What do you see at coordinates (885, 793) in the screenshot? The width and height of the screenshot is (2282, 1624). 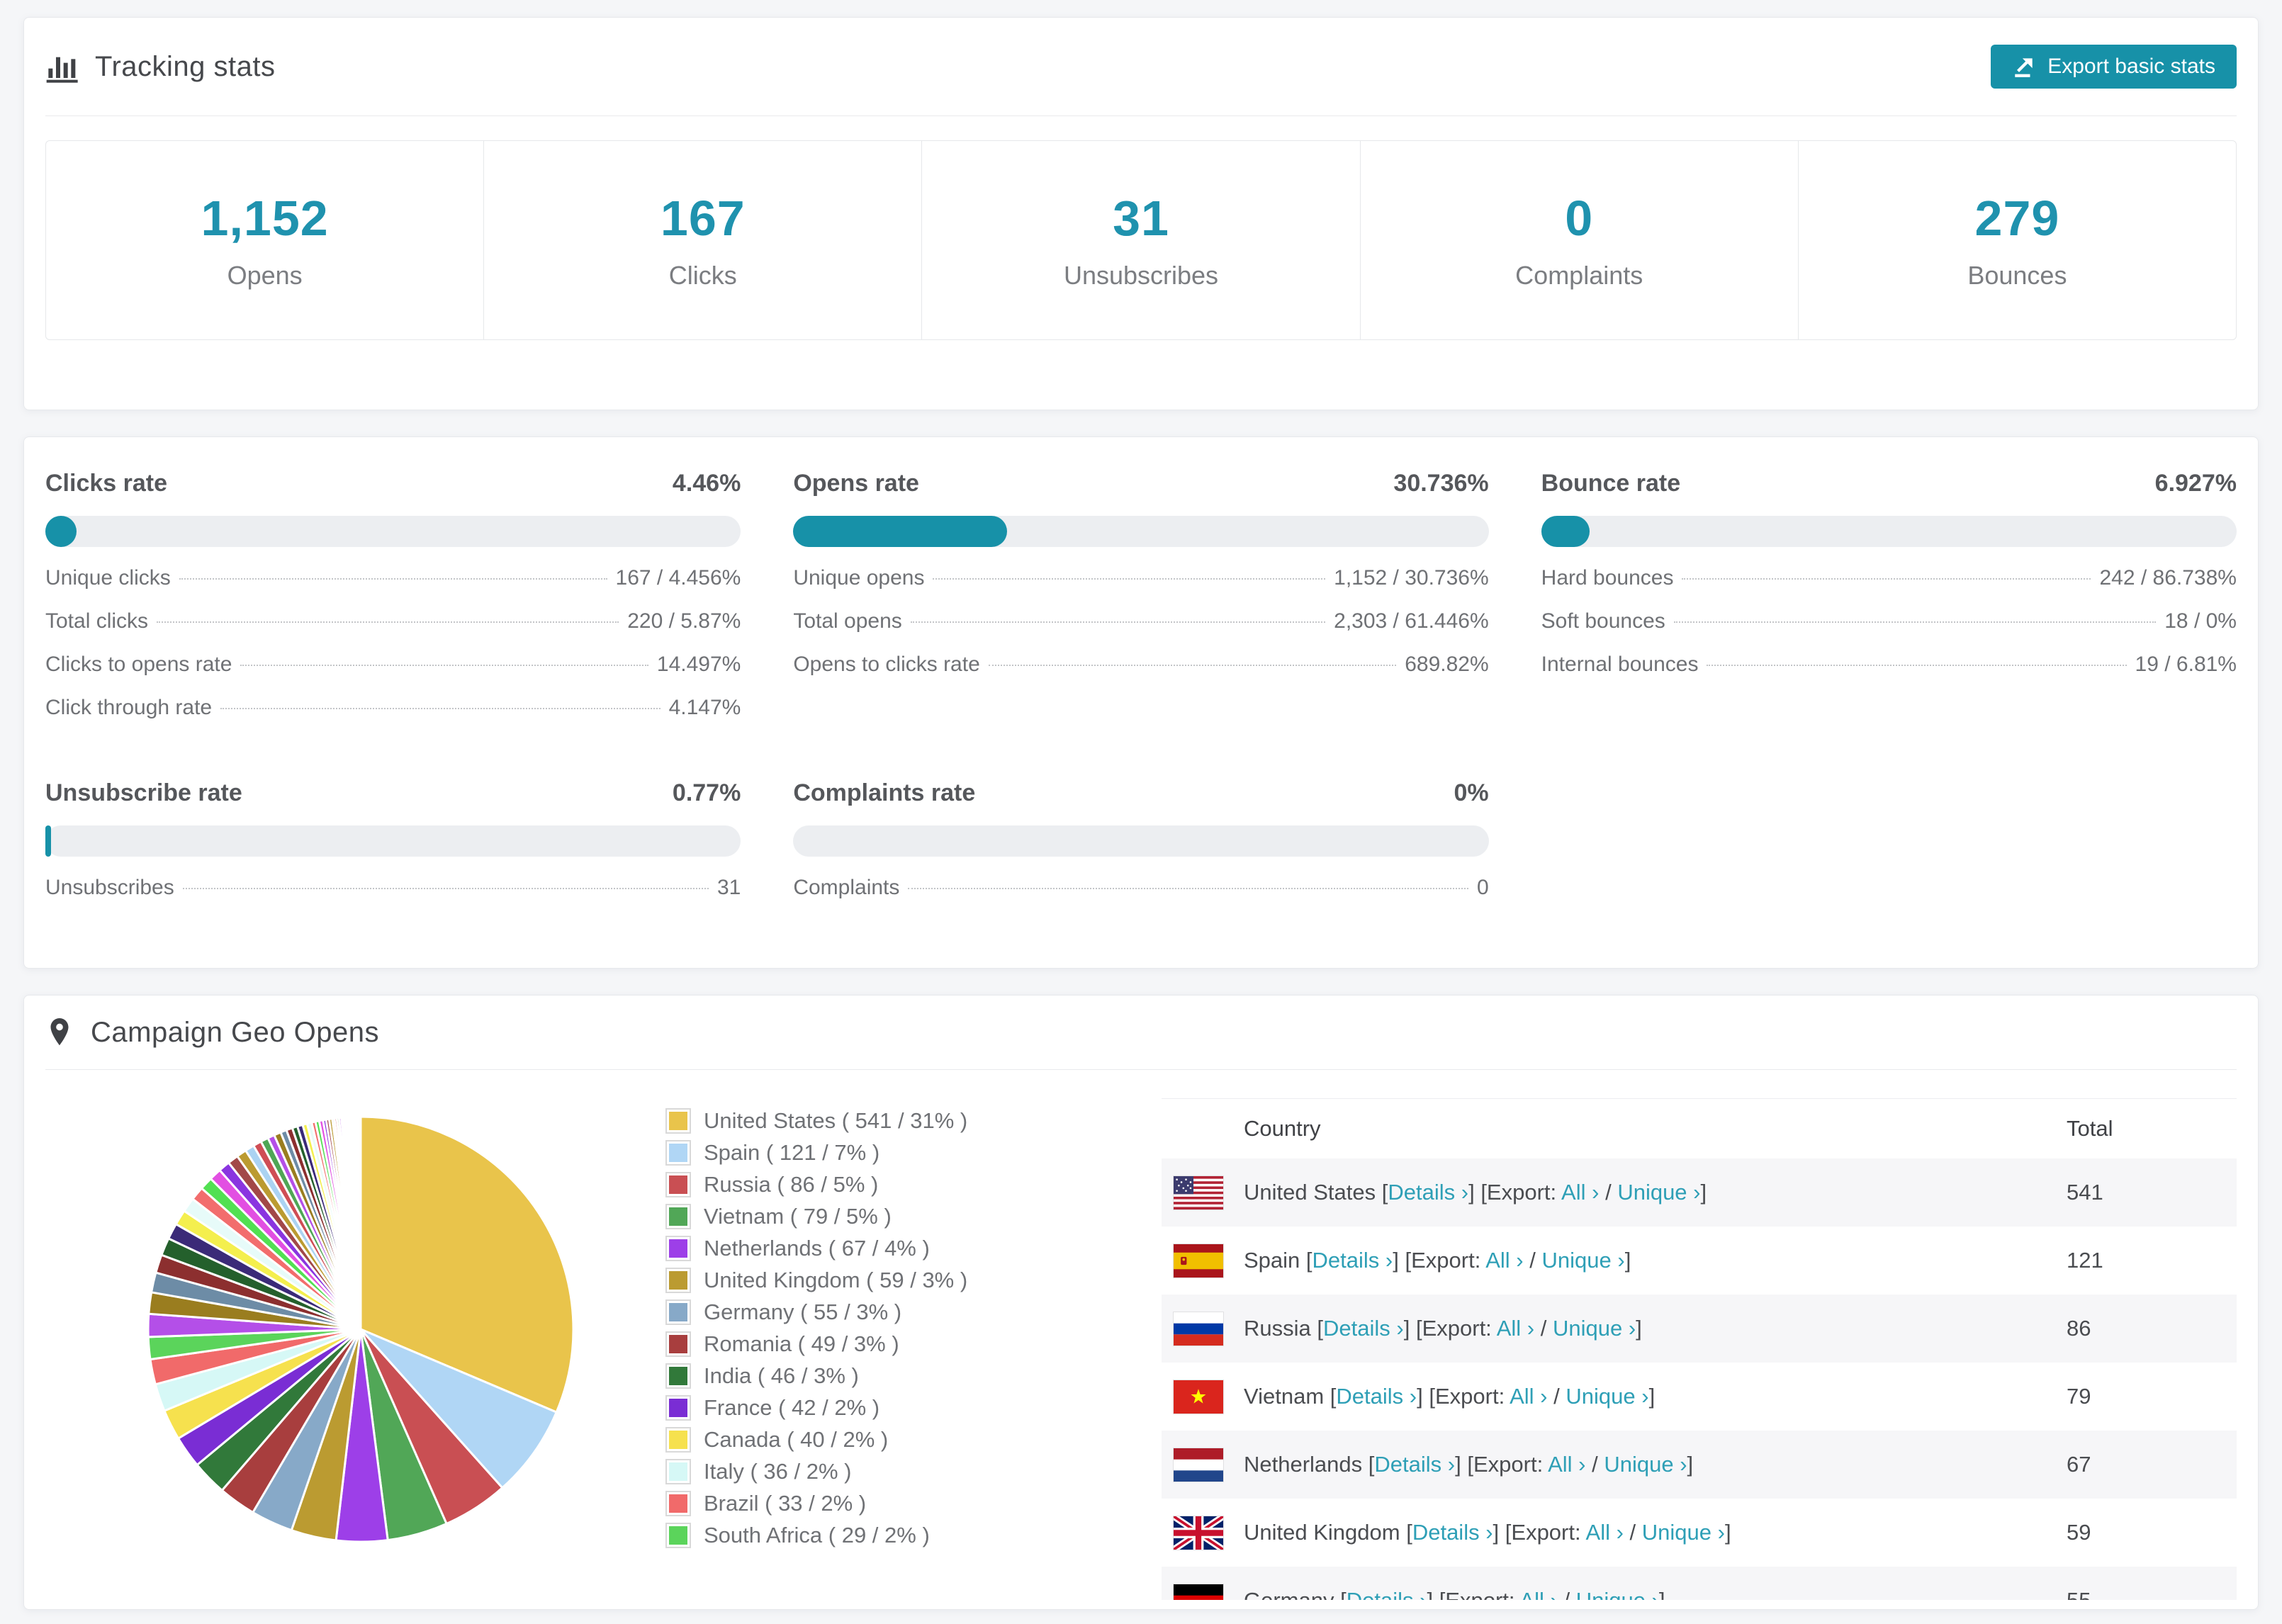 I see `rate-title: Complaints rate` at bounding box center [885, 793].